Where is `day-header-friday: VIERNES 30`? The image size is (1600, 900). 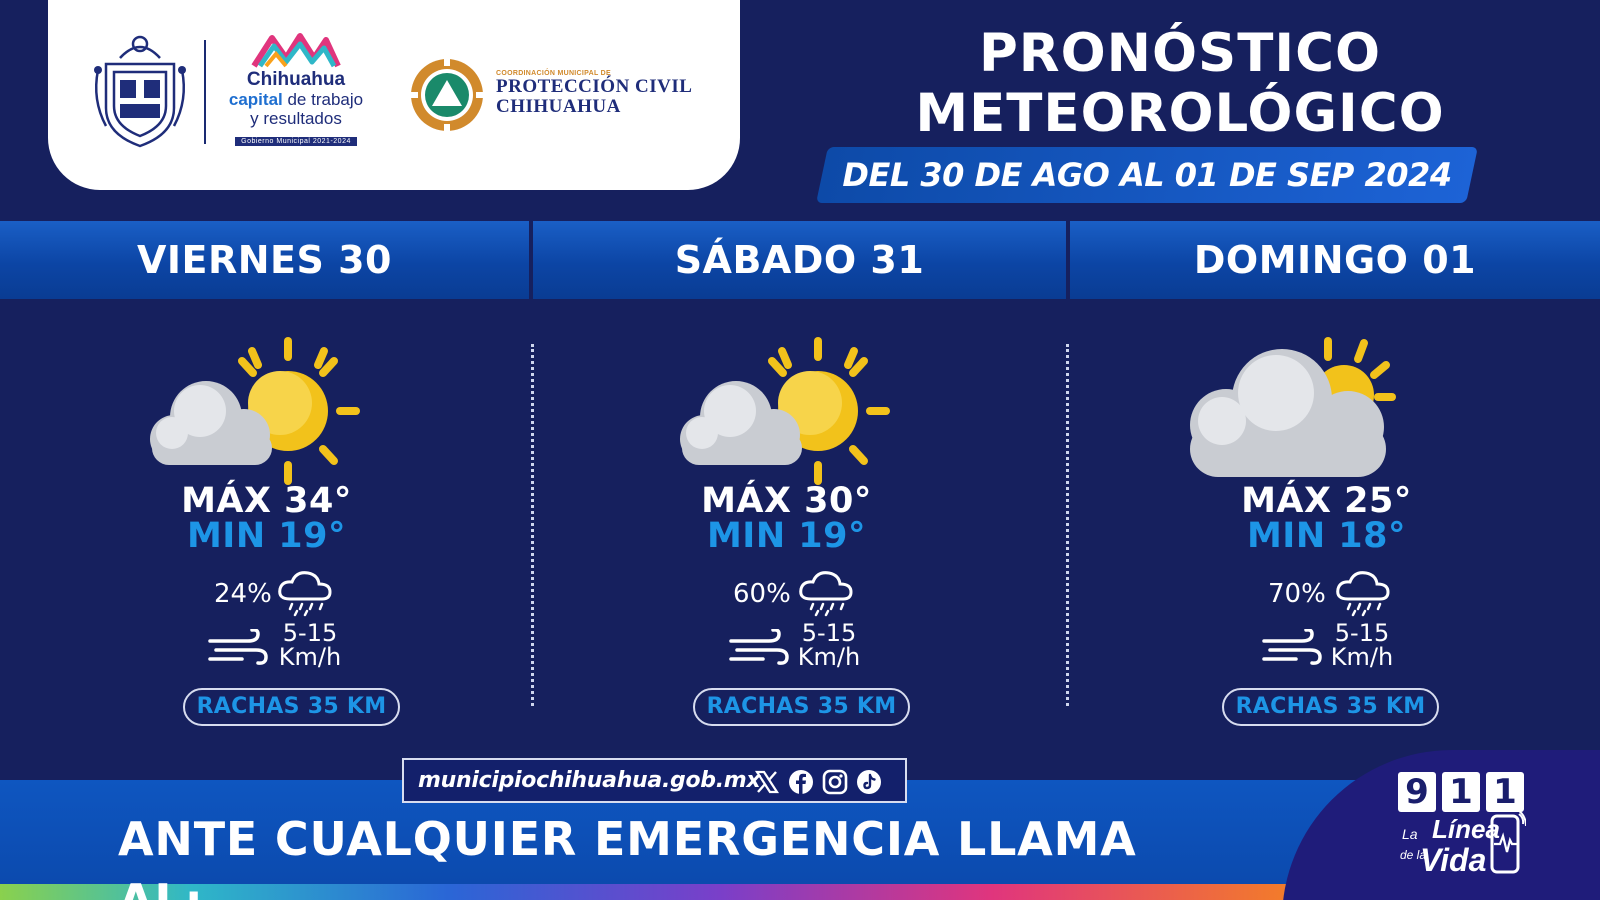 day-header-friday: VIERNES 30 is located at coordinates (264, 260).